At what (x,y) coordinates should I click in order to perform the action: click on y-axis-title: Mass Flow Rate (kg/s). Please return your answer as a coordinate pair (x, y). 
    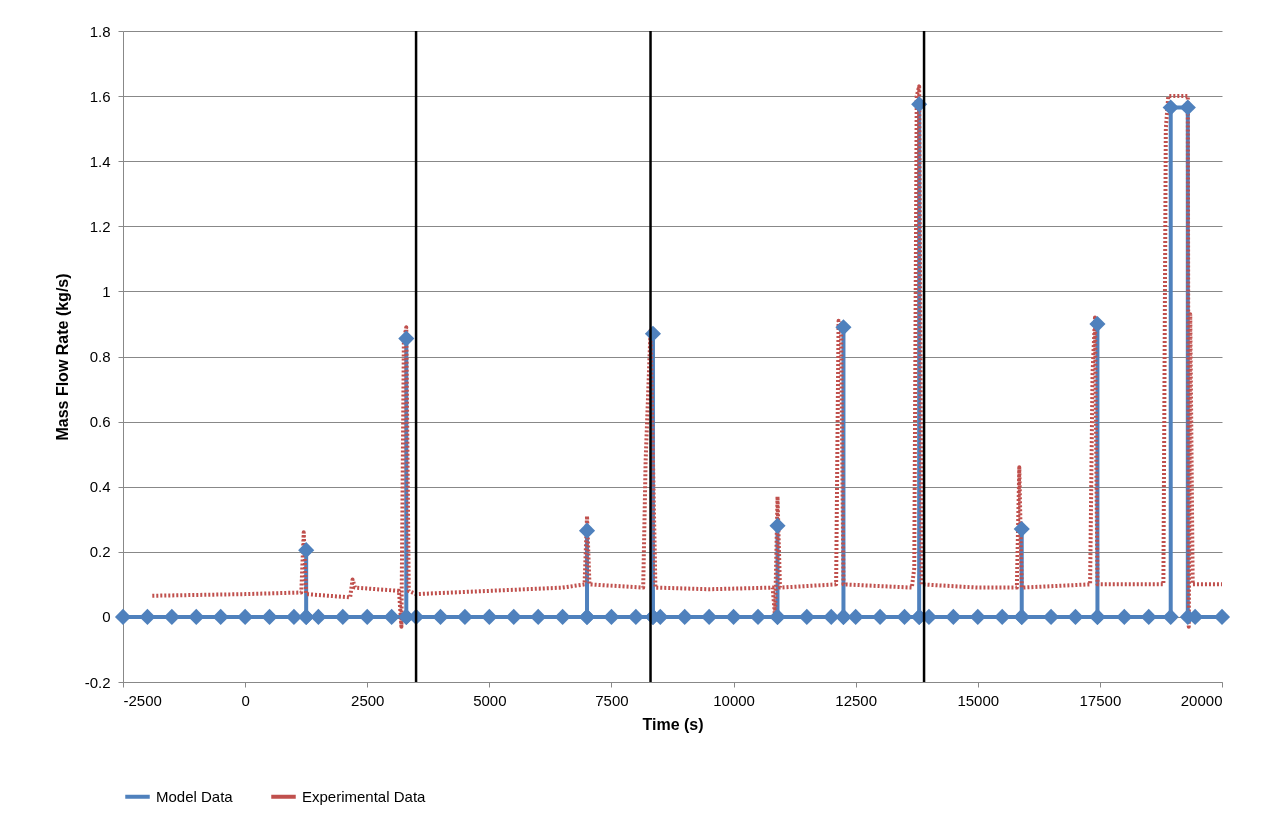
    Looking at the image, I should click on (62, 357).